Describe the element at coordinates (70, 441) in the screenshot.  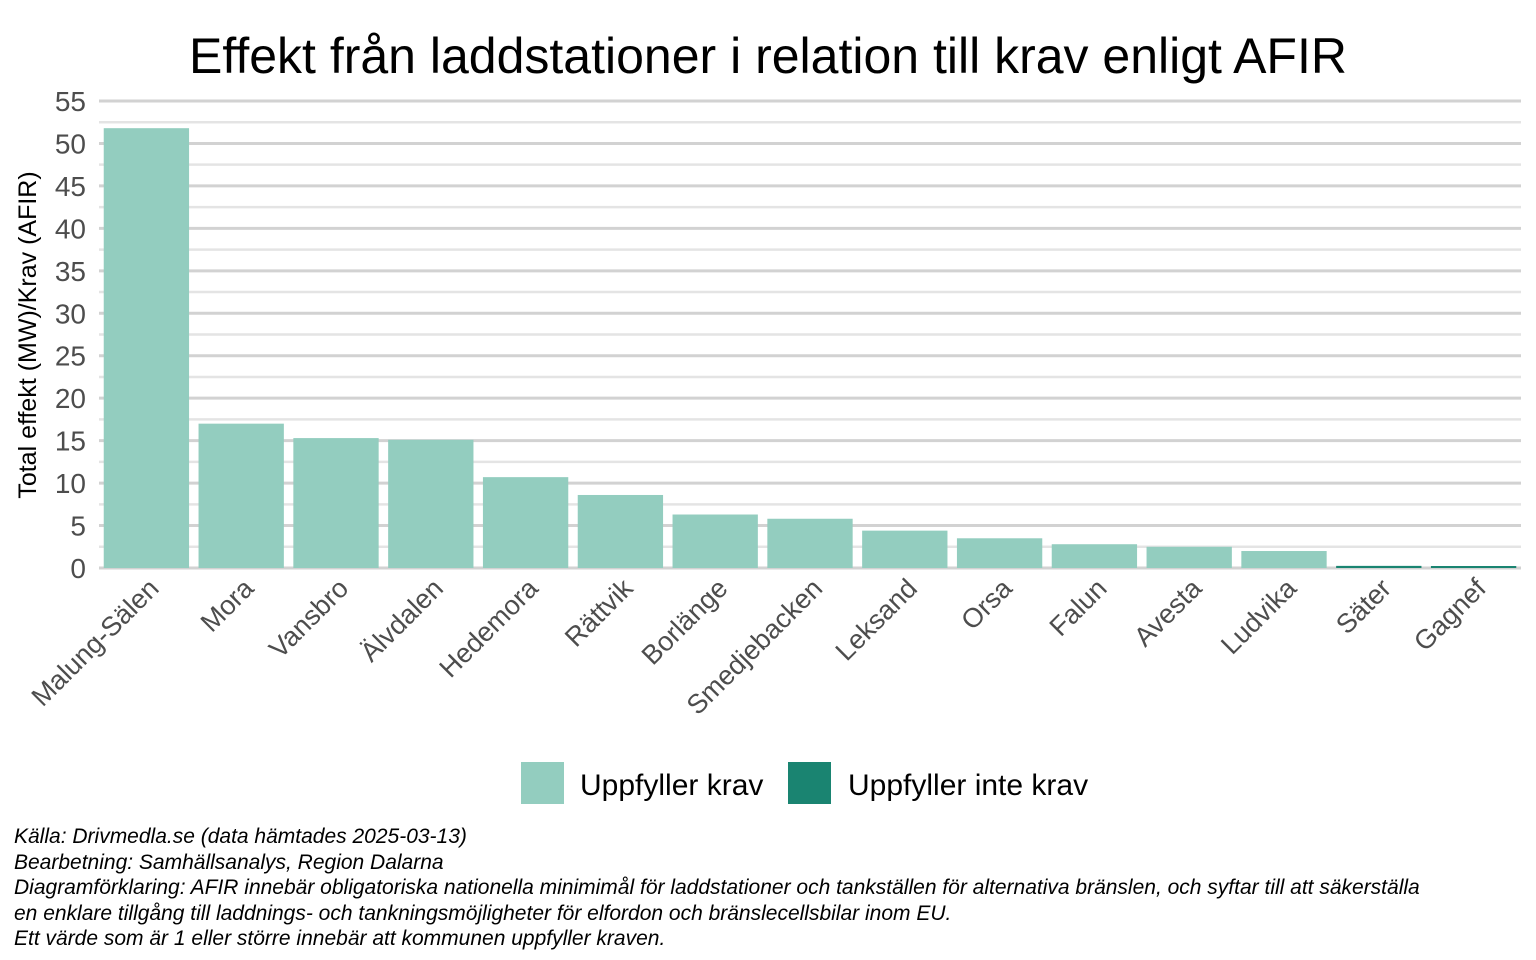
I see `y-tick-label: 15` at that location.